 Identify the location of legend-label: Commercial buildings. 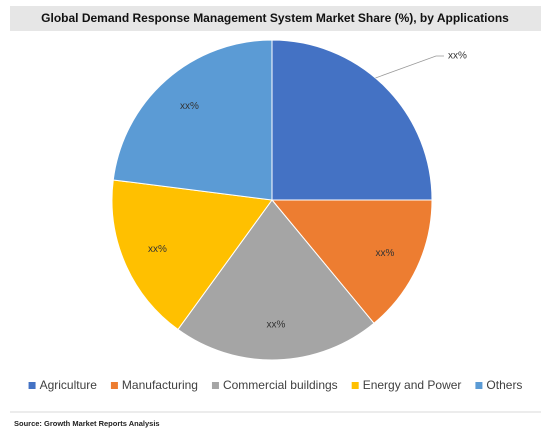
(280, 385).